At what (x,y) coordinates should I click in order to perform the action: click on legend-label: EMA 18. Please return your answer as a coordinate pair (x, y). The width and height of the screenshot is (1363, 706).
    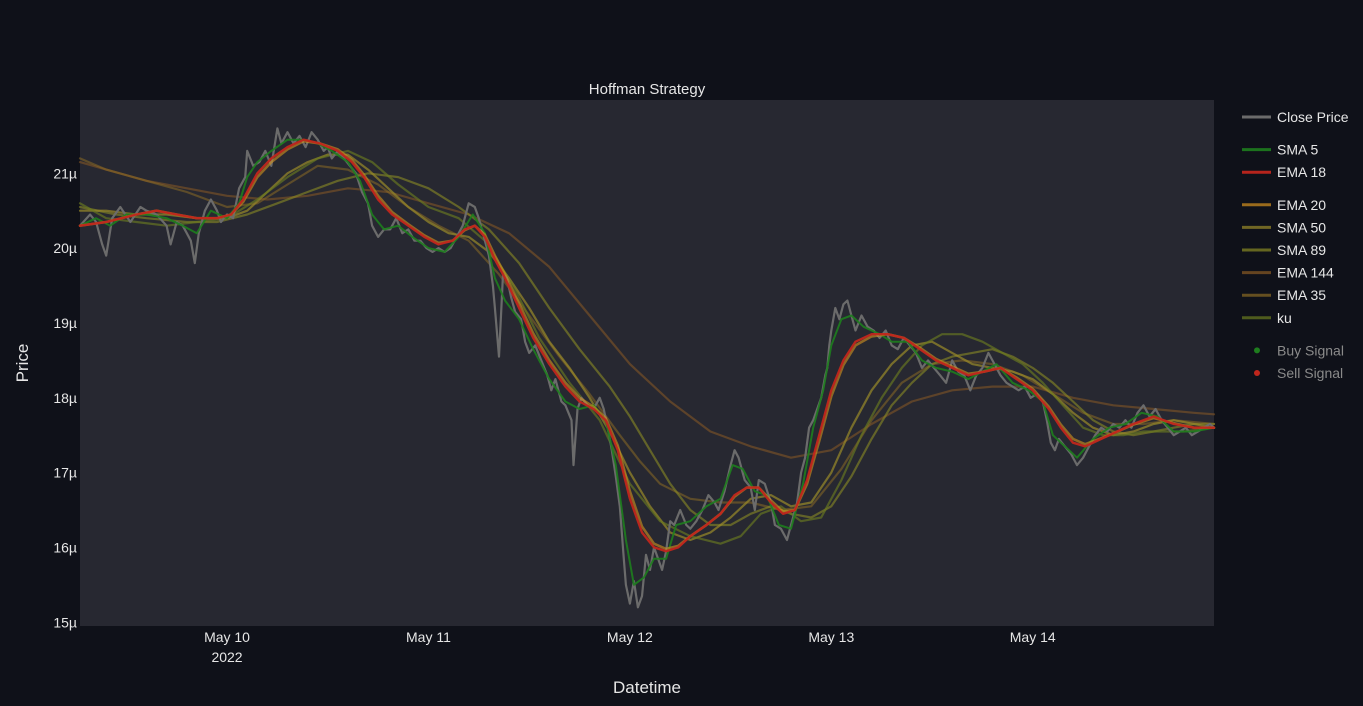
    Looking at the image, I should click on (1301, 172).